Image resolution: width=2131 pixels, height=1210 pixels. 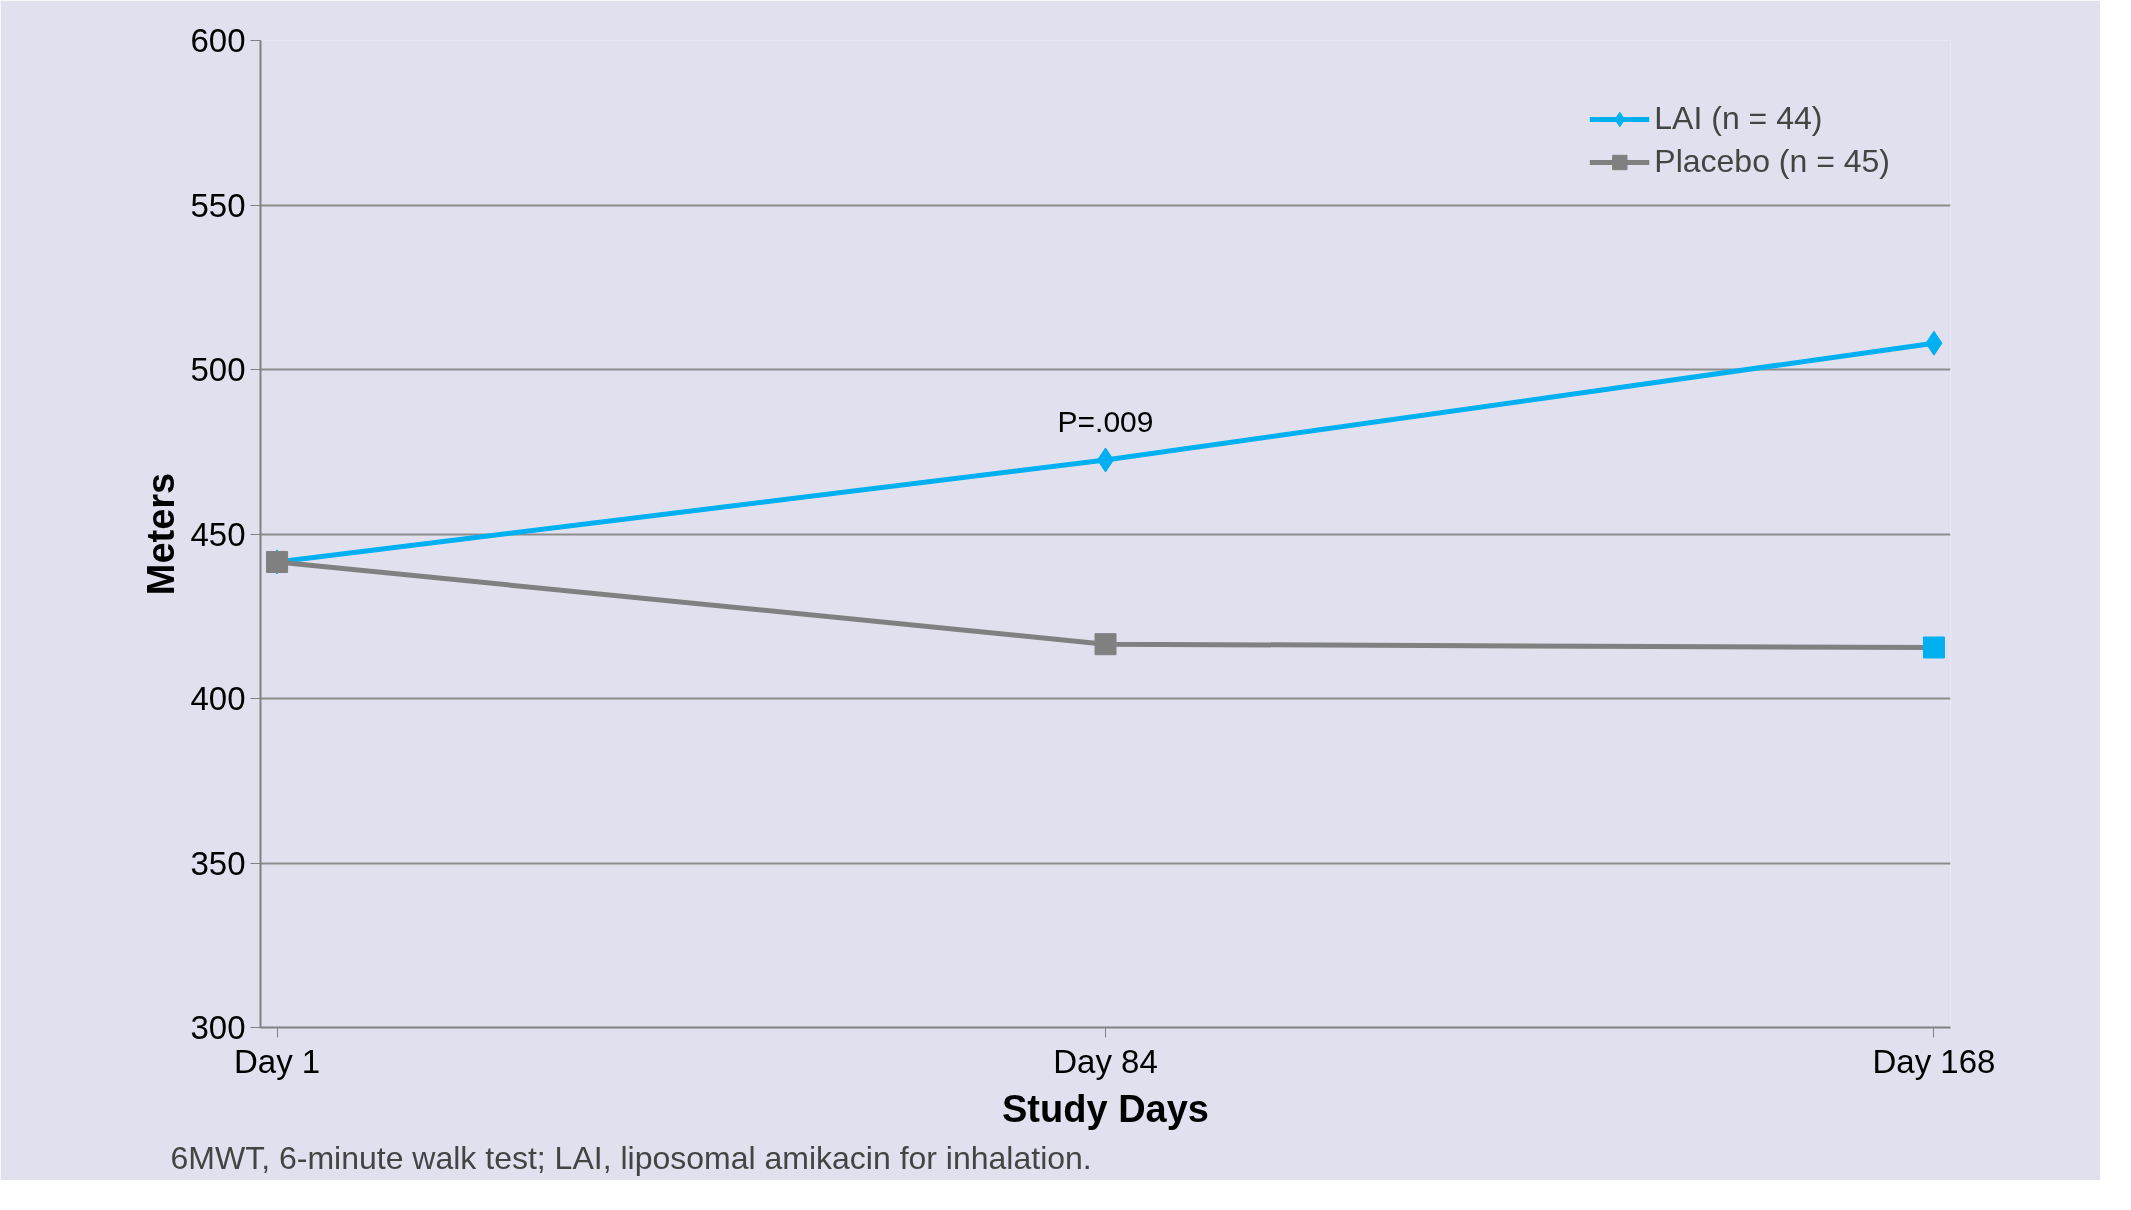 I want to click on point, so click(x=1105, y=644).